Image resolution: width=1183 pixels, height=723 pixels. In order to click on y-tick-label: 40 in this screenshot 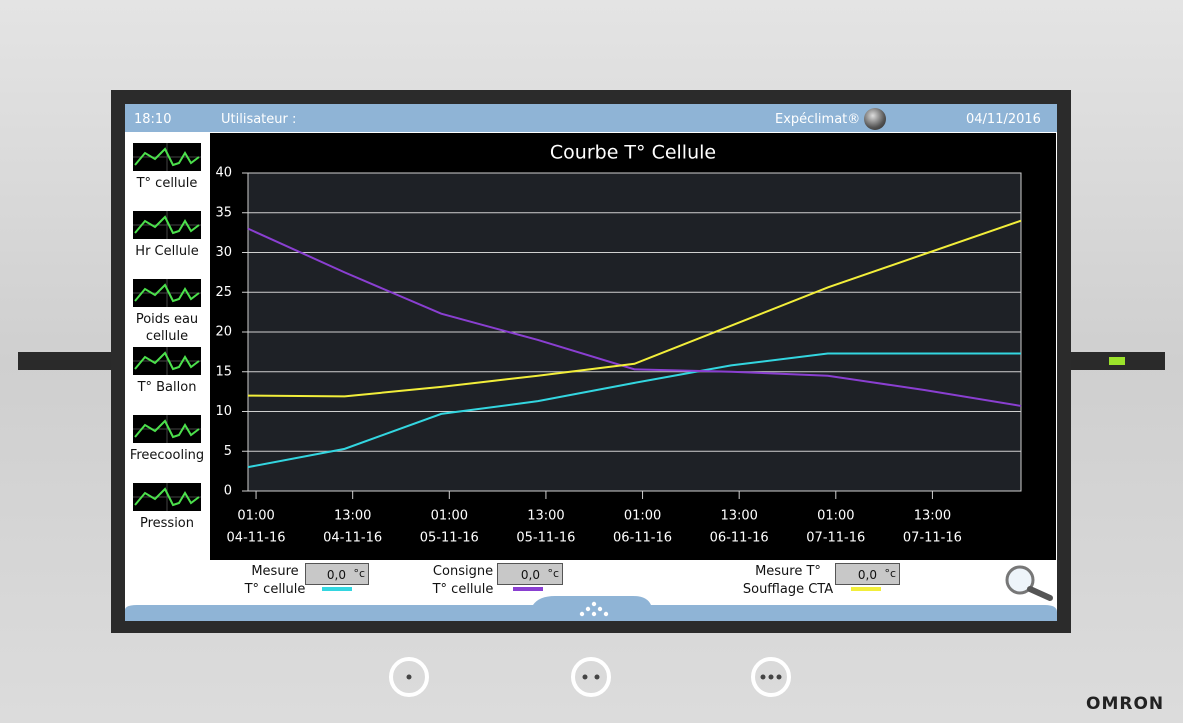, I will do `click(223, 173)`.